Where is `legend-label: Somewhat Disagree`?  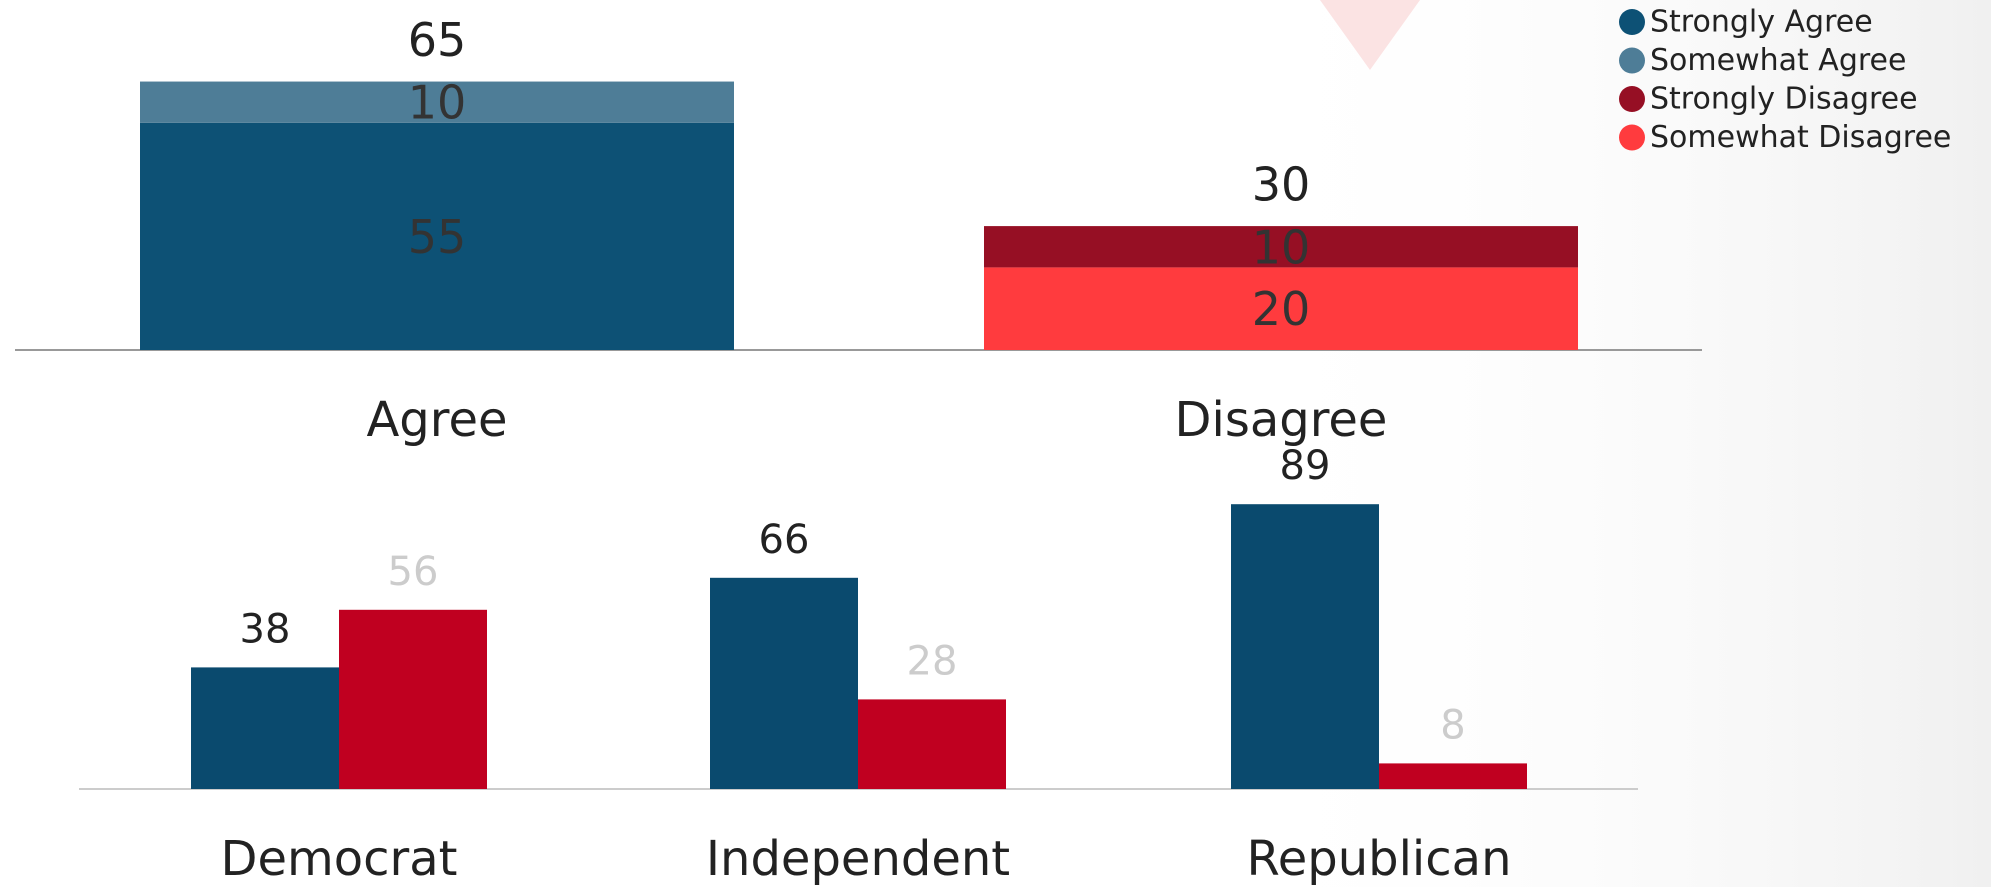 legend-label: Somewhat Disagree is located at coordinates (1800, 137).